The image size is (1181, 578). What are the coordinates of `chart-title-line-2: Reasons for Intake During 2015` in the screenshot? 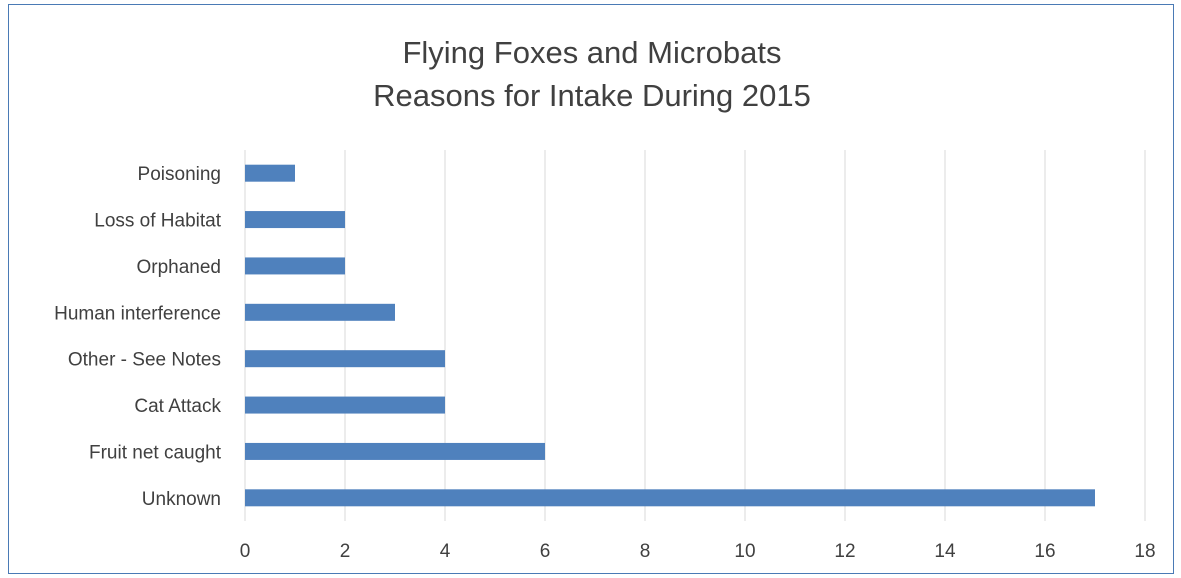 It's located at (592, 95).